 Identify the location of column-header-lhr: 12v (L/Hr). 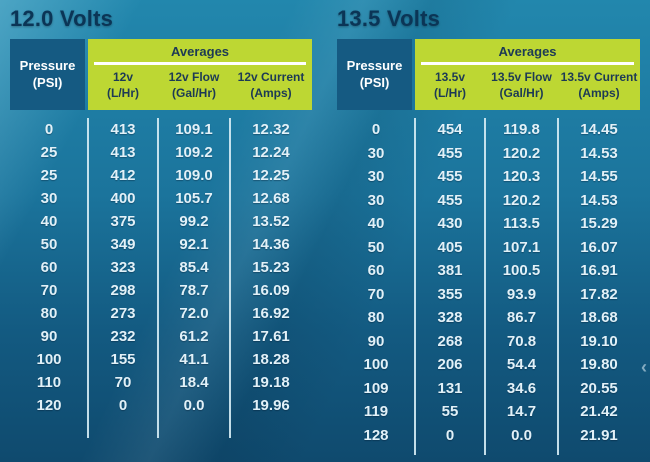
(123, 85).